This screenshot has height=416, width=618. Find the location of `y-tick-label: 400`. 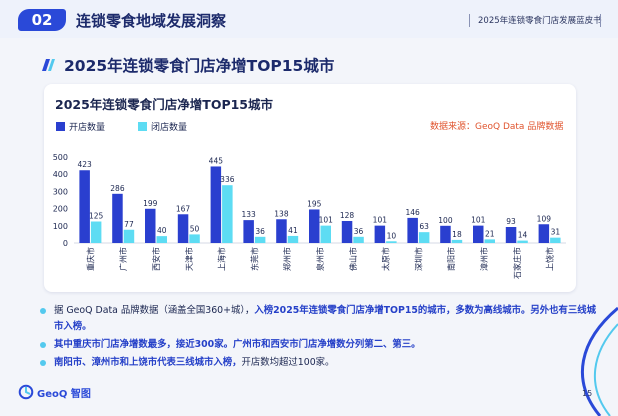

y-tick-label: 400 is located at coordinates (60, 174).